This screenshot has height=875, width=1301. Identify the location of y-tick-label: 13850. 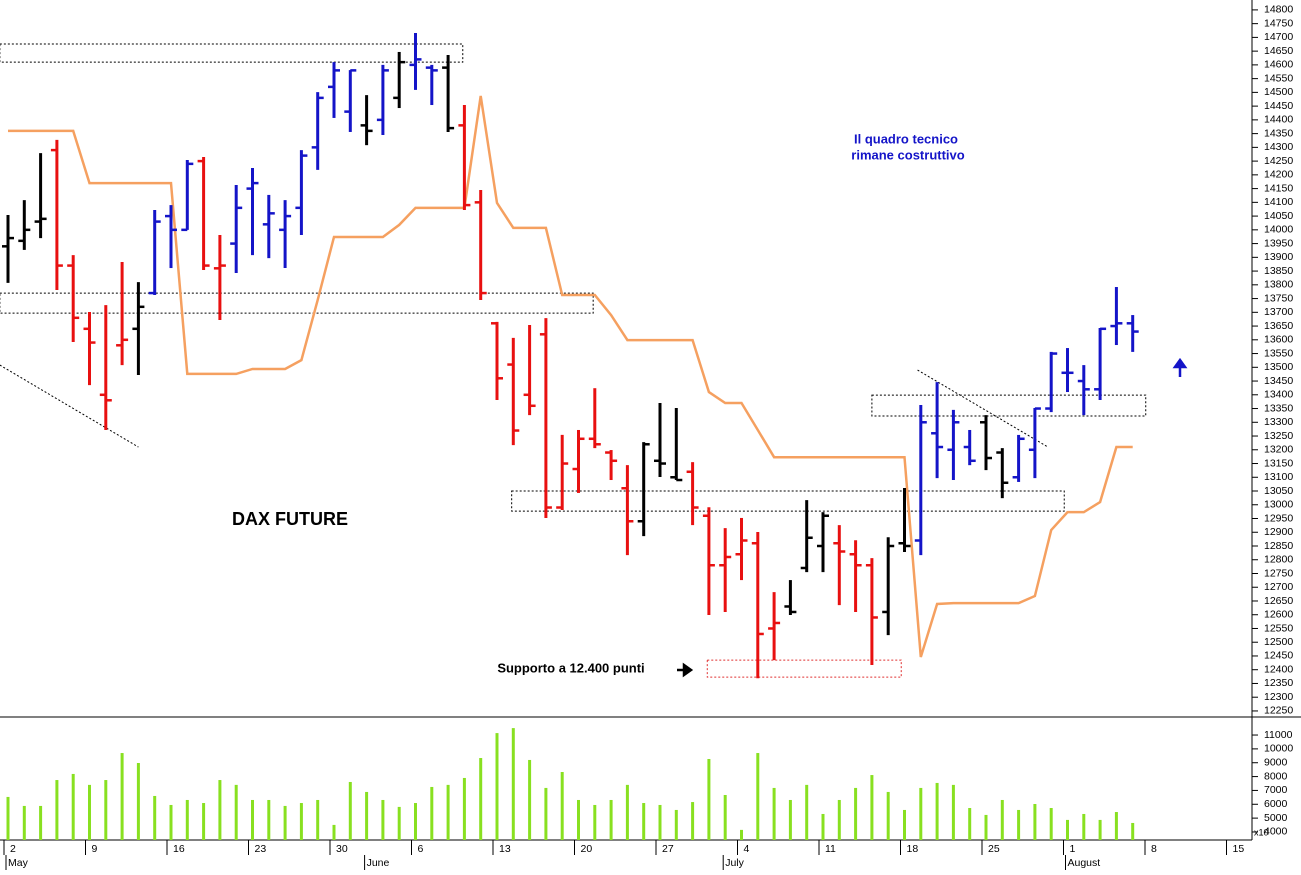
(1278, 271).